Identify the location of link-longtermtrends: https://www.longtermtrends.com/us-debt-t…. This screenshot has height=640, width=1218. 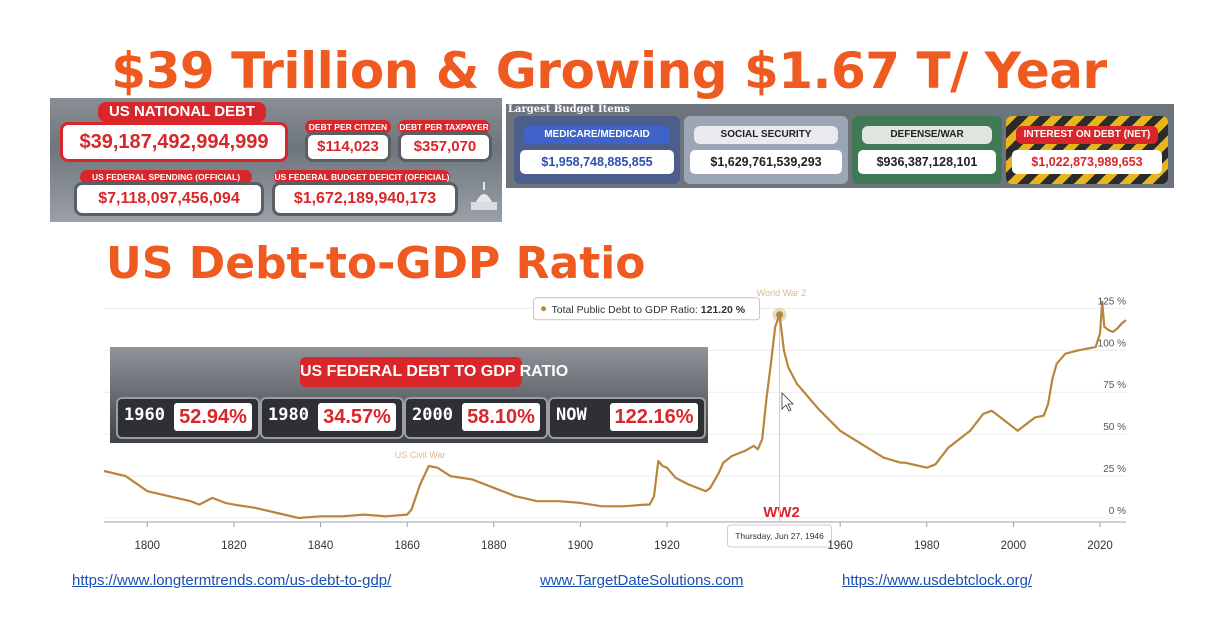
(232, 580).